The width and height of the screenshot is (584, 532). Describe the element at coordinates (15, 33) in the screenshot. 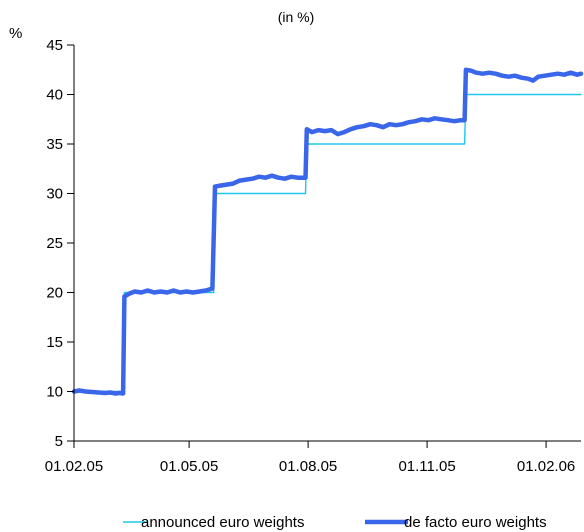

I see `y-axis-unit-label: %` at that location.